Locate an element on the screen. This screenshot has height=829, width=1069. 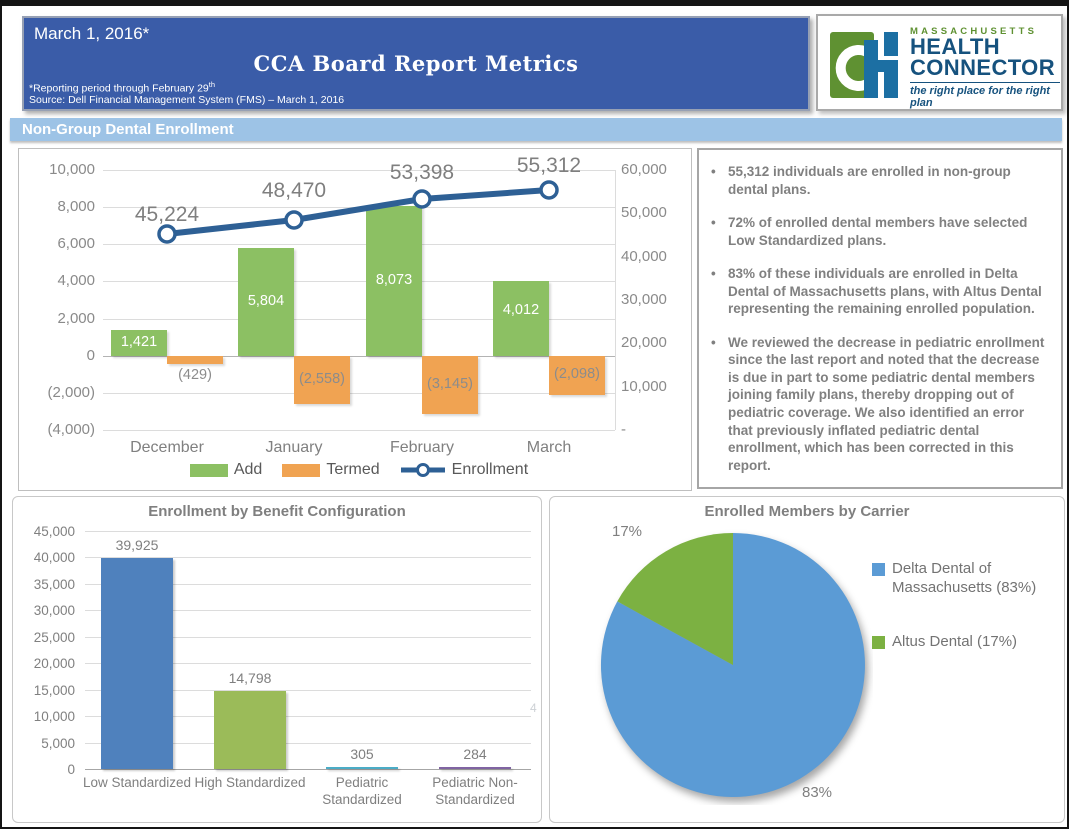
y-axis-tick: 0 is located at coordinates (71, 769).